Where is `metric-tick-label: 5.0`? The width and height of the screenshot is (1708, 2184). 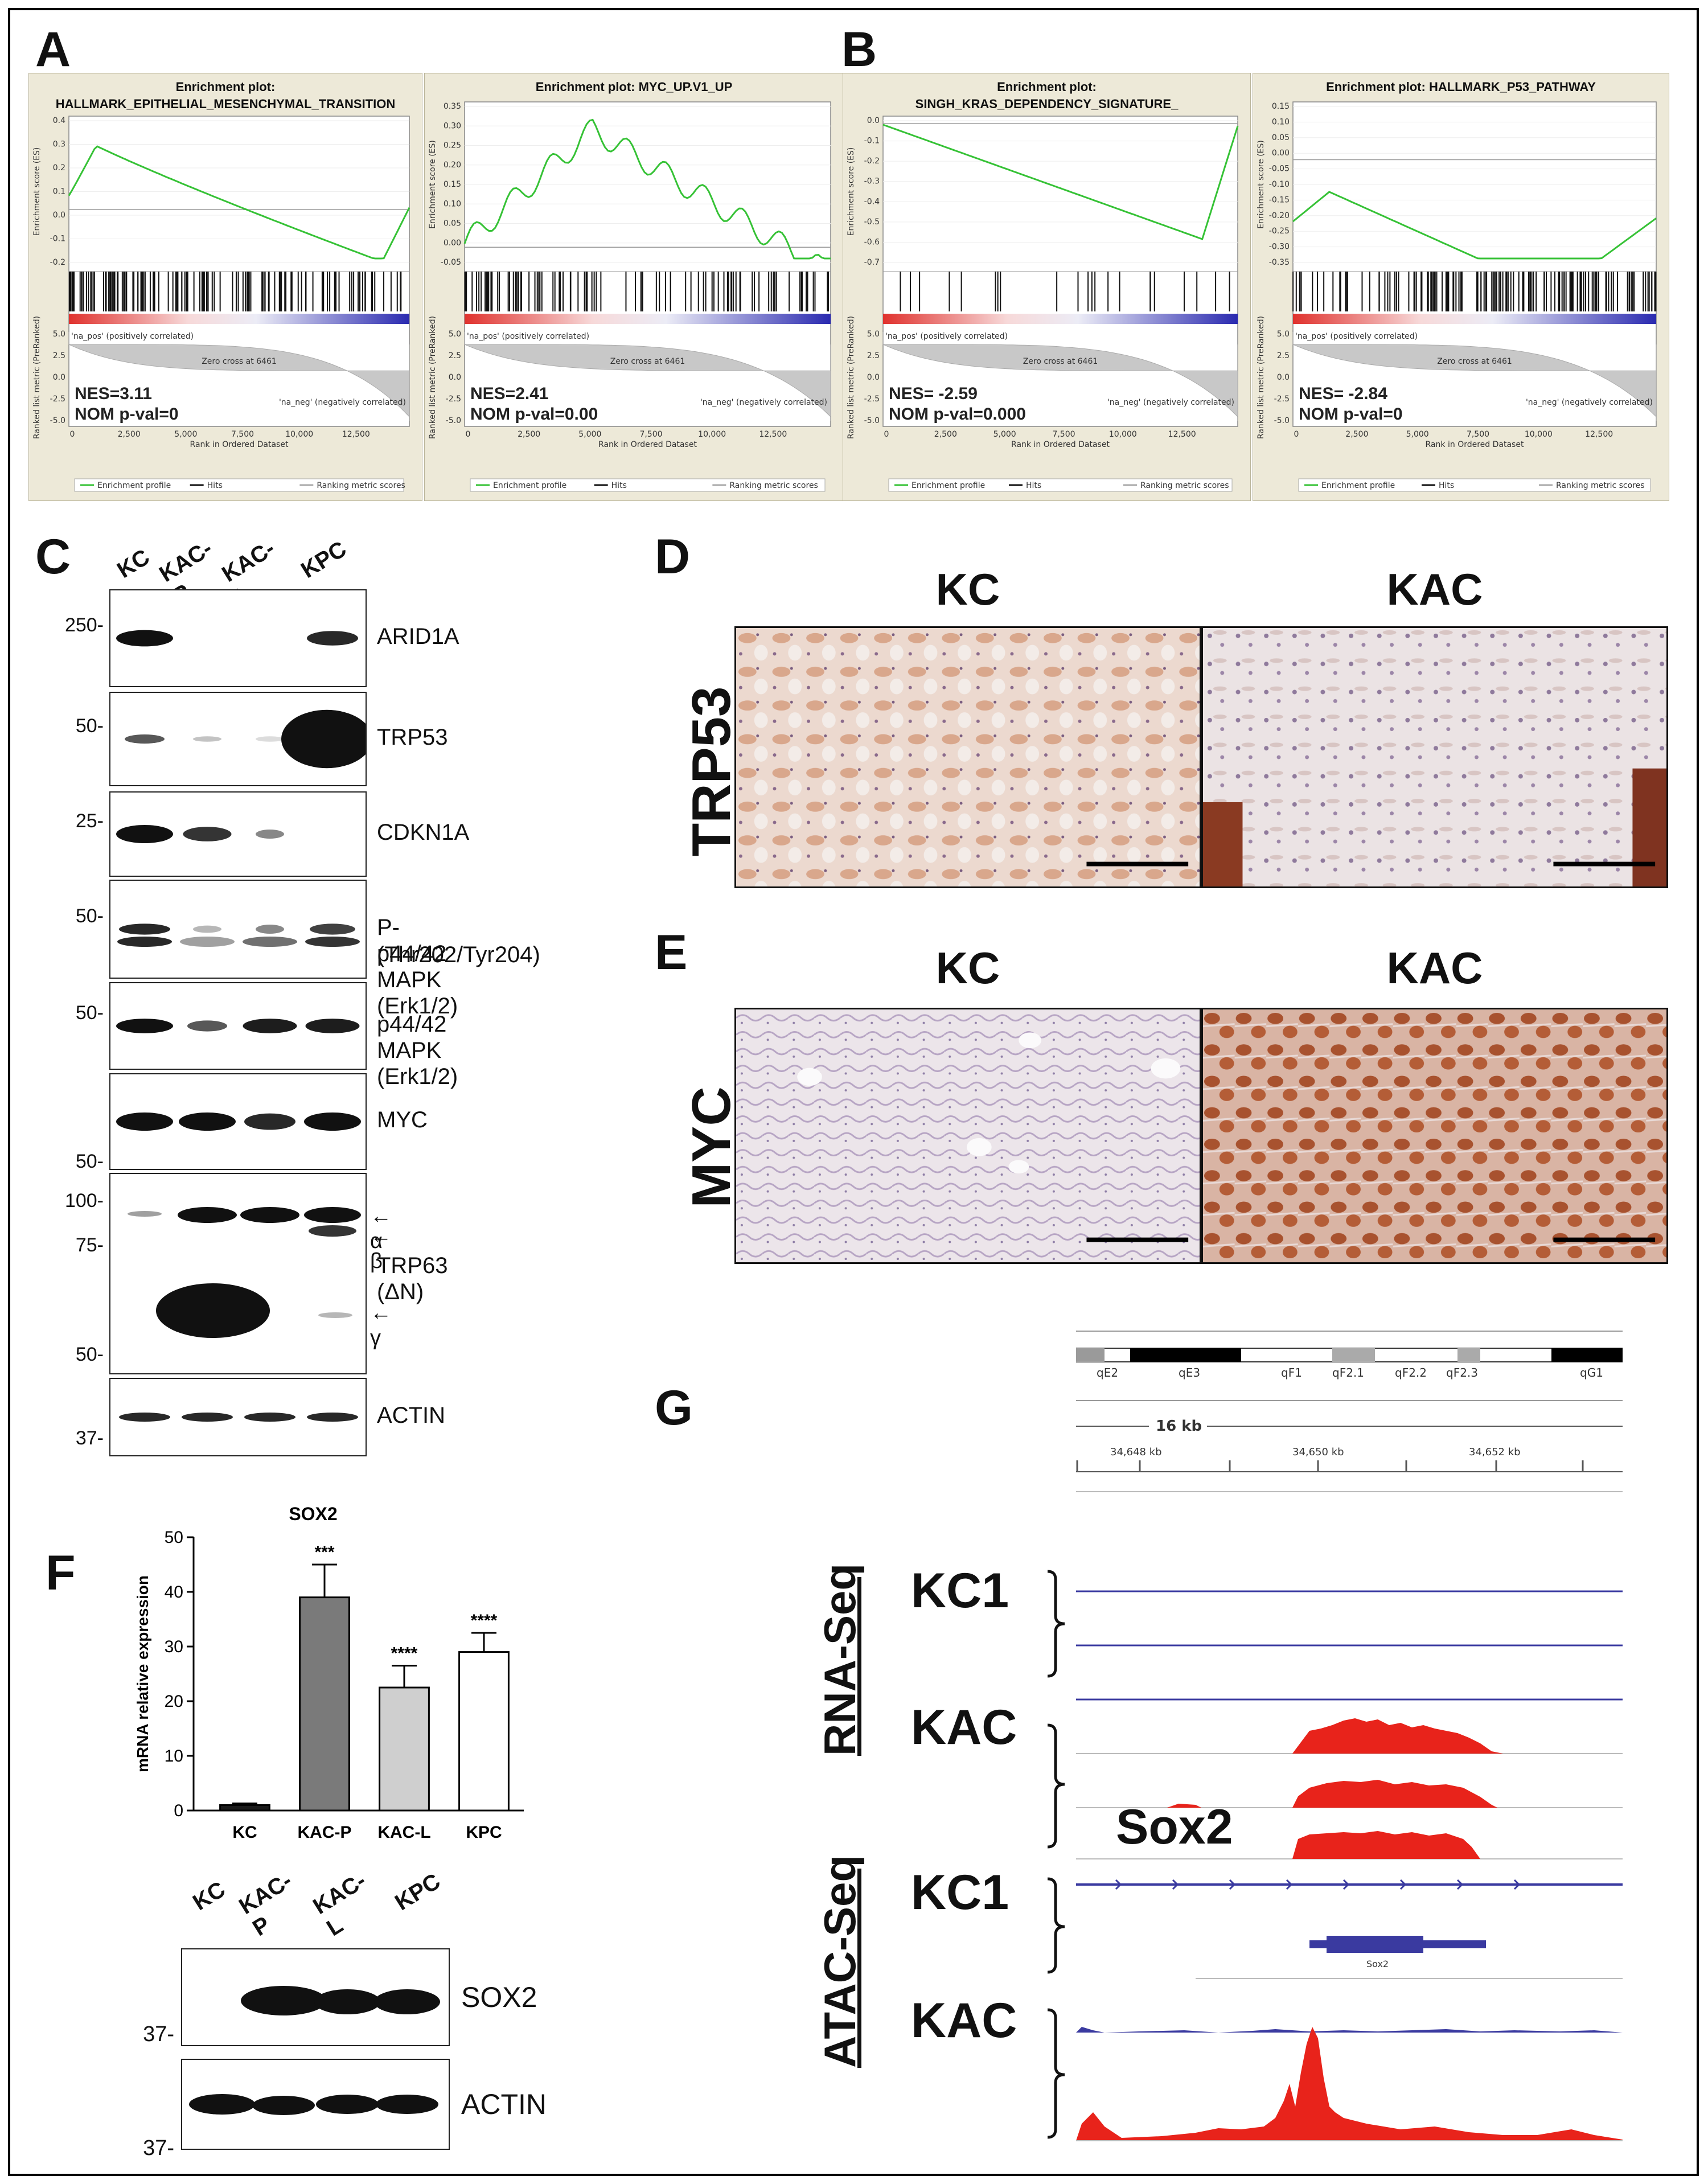
metric-tick-label: 5.0 is located at coordinates (455, 334).